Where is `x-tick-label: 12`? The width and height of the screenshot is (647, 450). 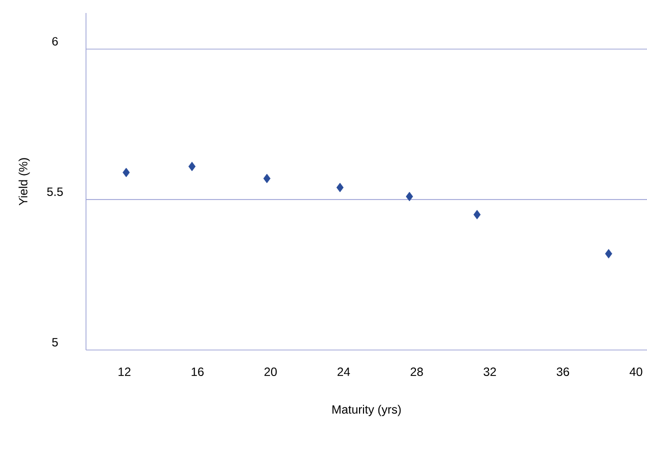
x-tick-label: 12 is located at coordinates (124, 372).